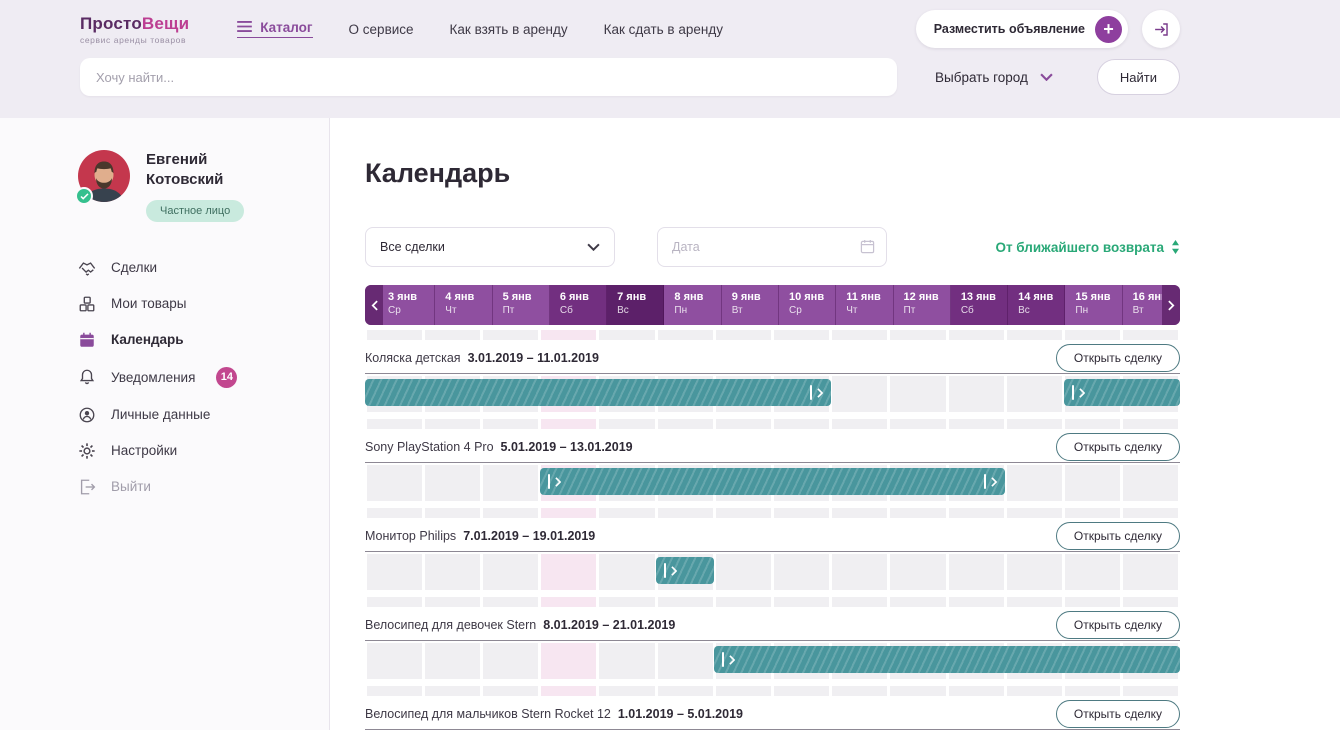 The image size is (1340, 730). Describe the element at coordinates (508, 29) in the screenshot. I see `nav-how-to-rent: Как взять в аренду` at that location.